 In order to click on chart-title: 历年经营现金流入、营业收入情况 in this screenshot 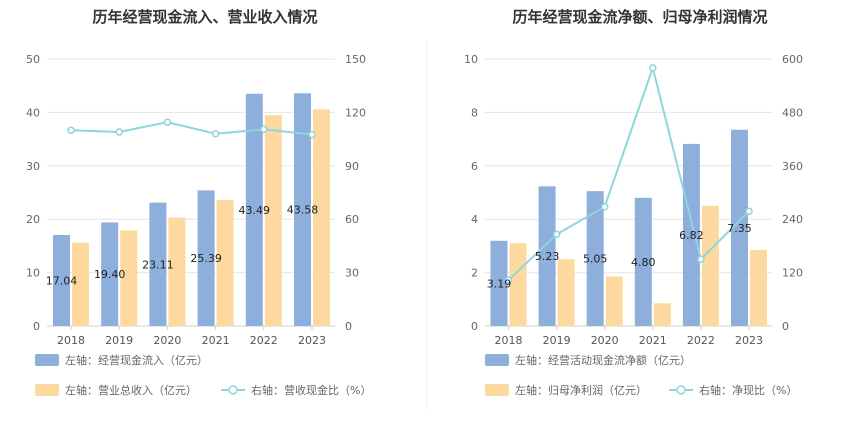, I will do `click(204, 17)`.